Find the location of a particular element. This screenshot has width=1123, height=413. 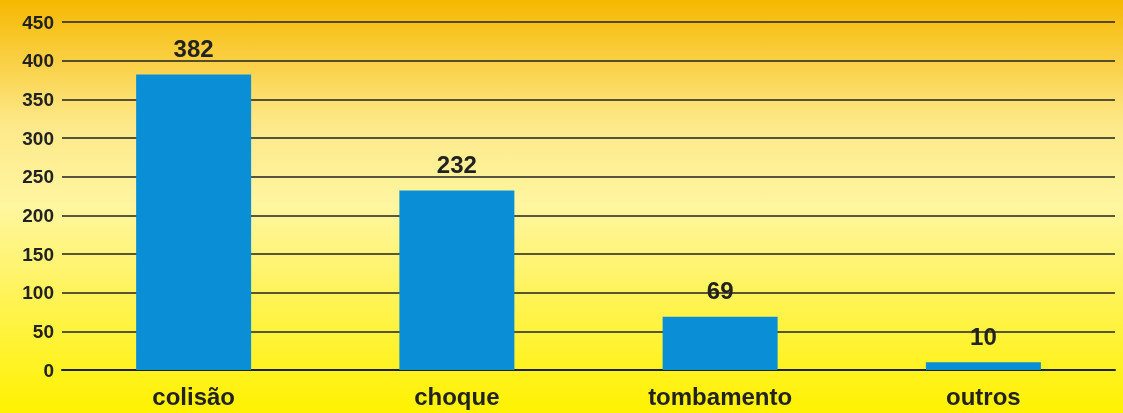

y-tick-label: 350 is located at coordinates (38, 99).